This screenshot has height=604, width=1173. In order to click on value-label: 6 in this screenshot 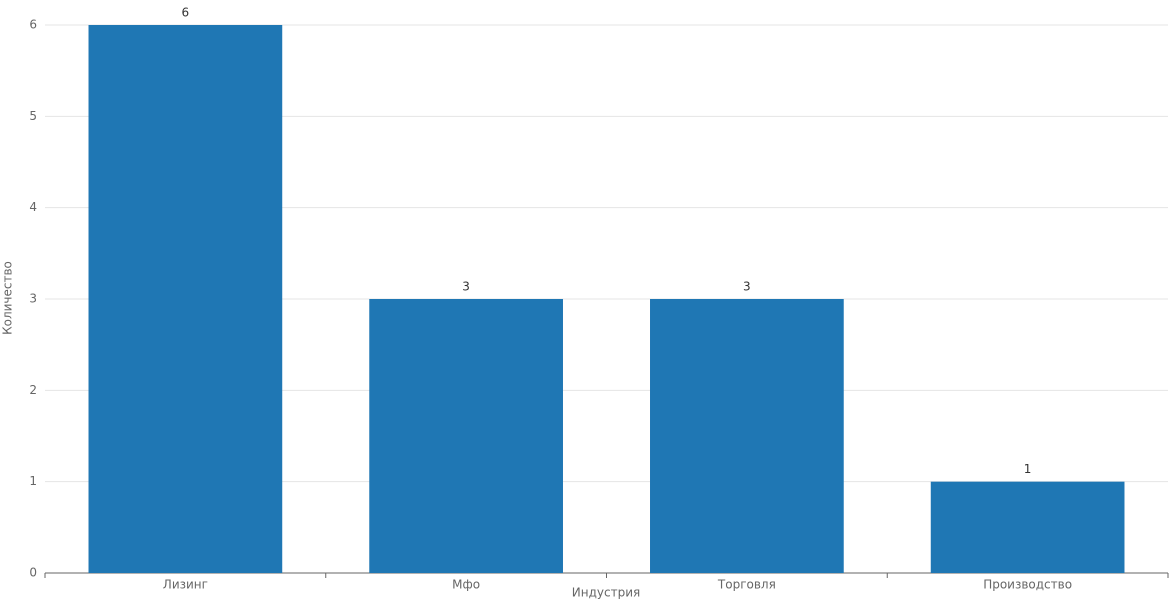, I will do `click(186, 13)`.